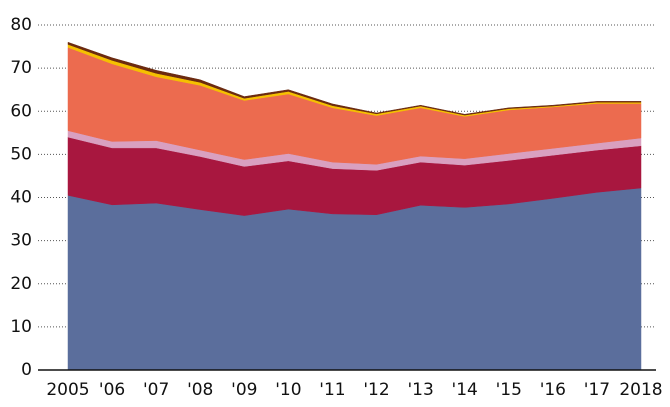 The image size is (670, 407). I want to click on y-tick-label: 60, so click(21, 111).